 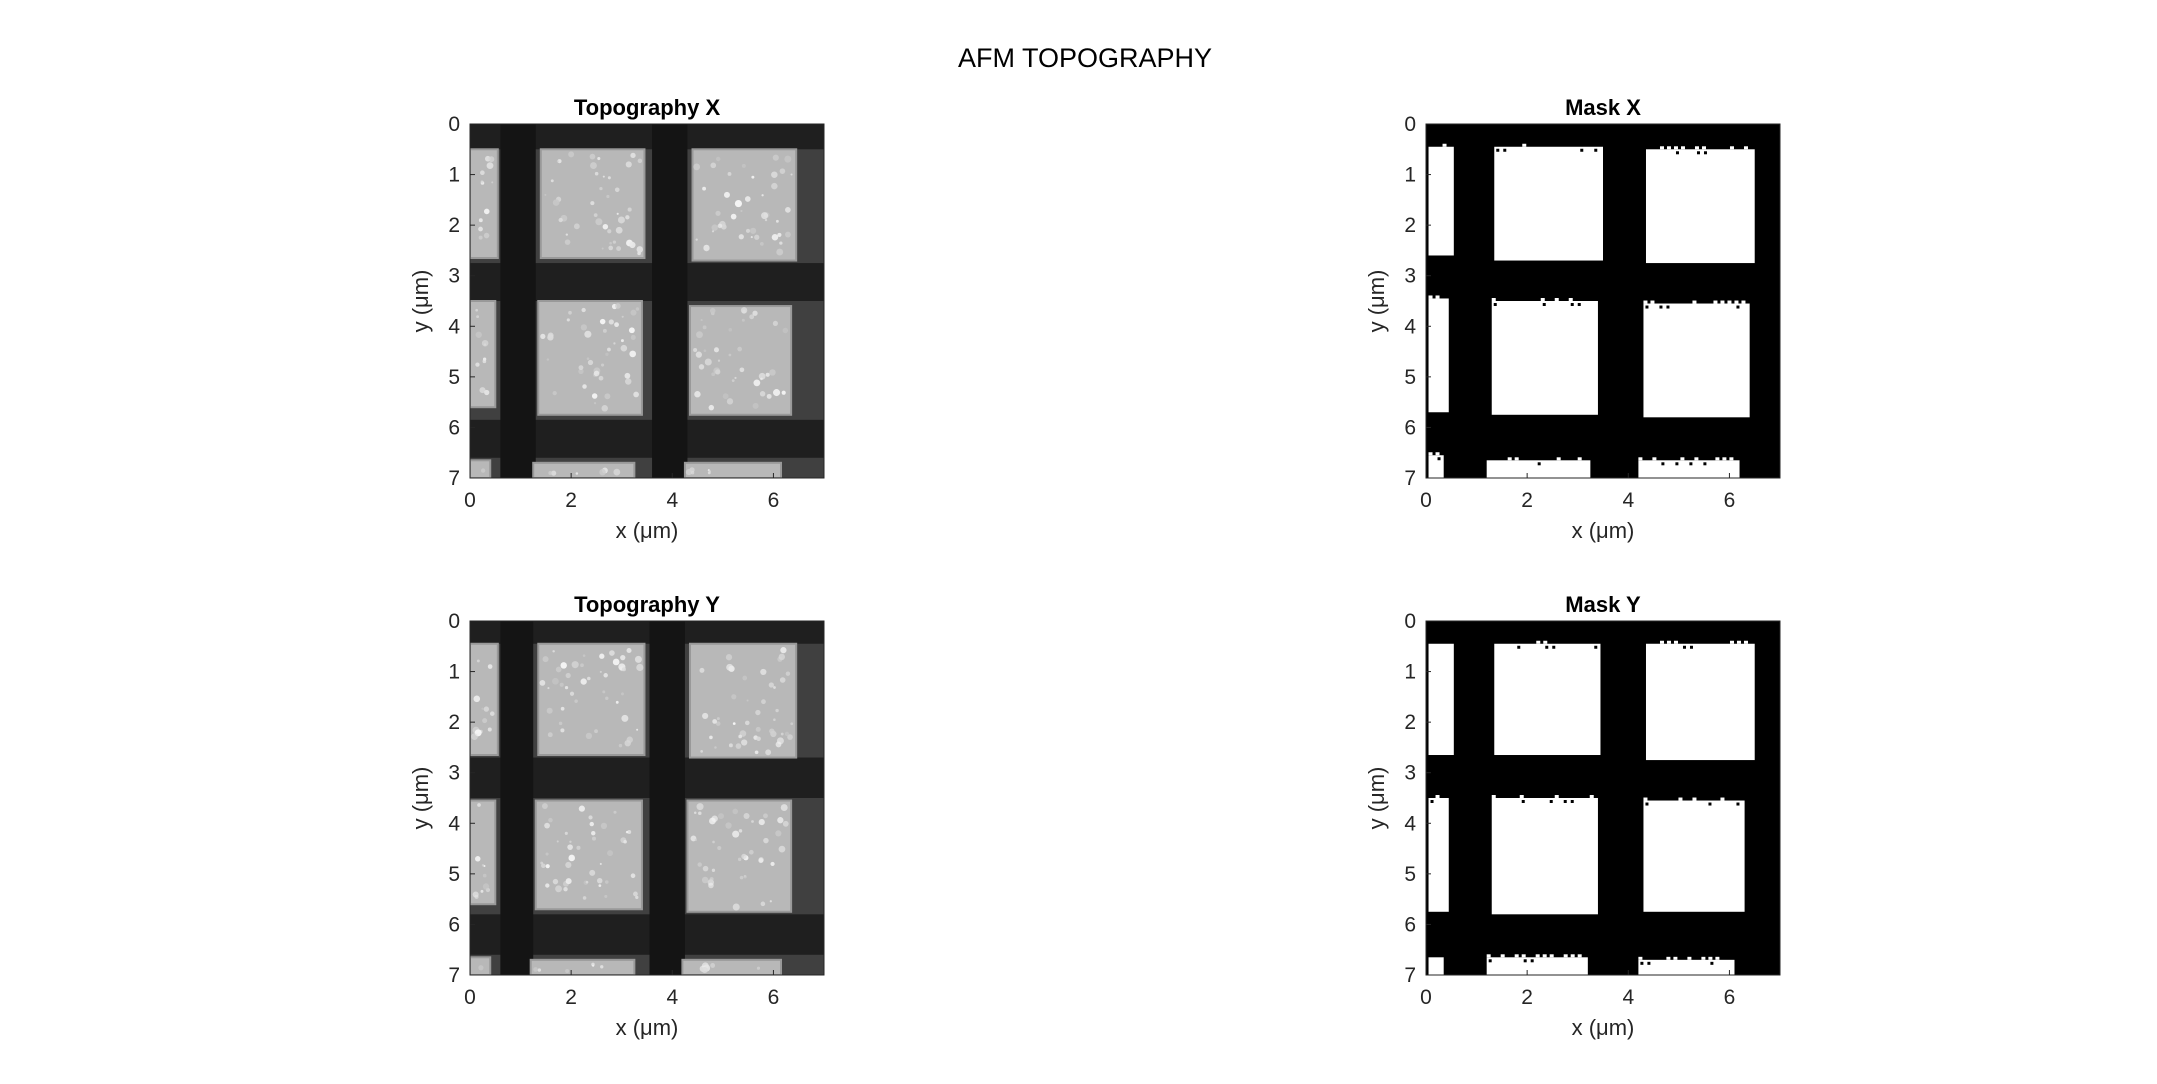 What do you see at coordinates (1572, 319) in the screenshot?
I see `panel-2: 0 2 4 6 0 1 2 3 4 5 6 7 Mask X x (μm) y (μm)` at bounding box center [1572, 319].